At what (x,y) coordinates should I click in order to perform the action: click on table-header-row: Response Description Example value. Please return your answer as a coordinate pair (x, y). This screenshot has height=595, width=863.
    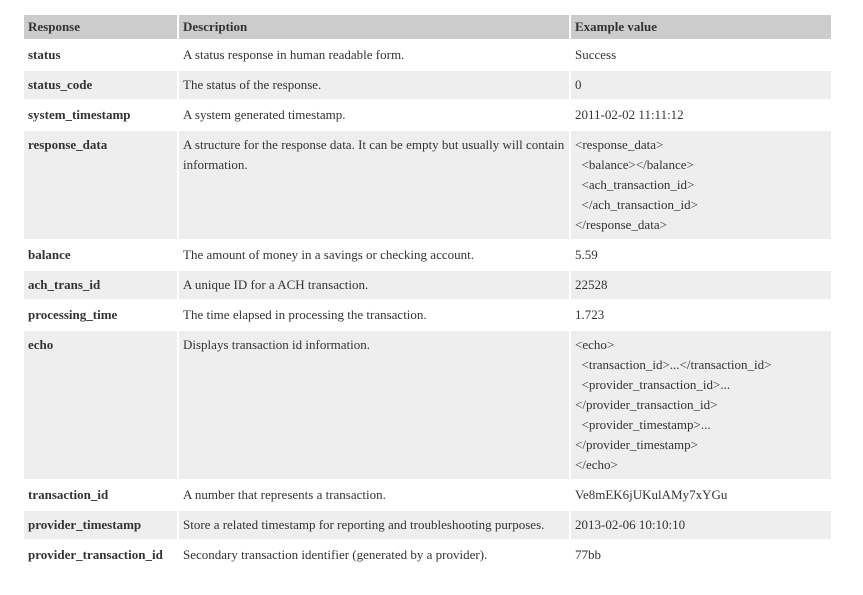
    Looking at the image, I should click on (427, 28).